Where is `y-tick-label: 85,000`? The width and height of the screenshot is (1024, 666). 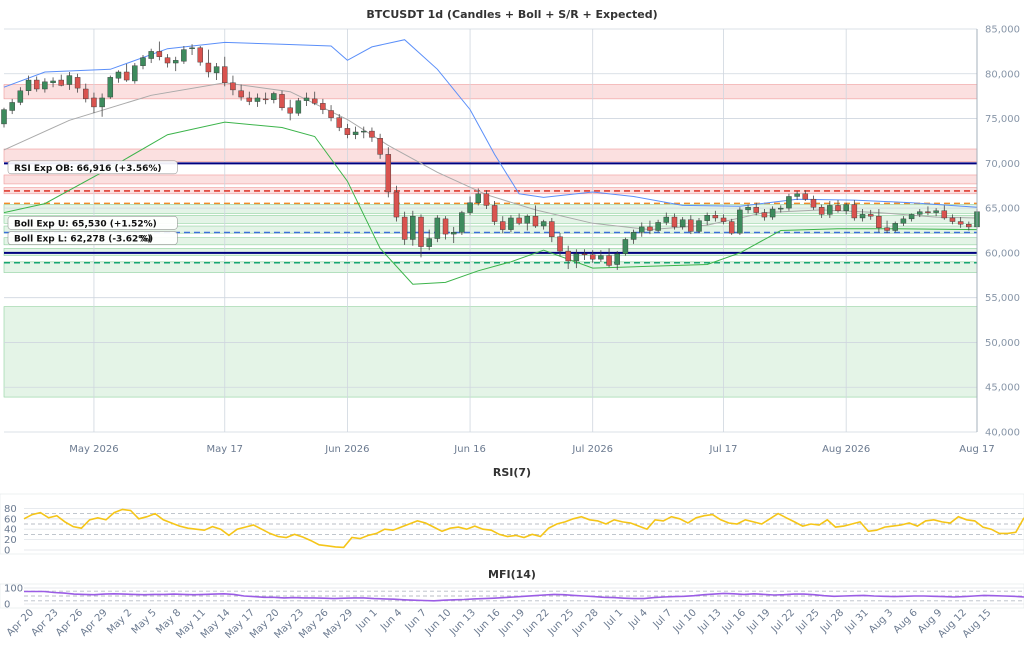
y-tick-label: 85,000 is located at coordinates (1002, 30).